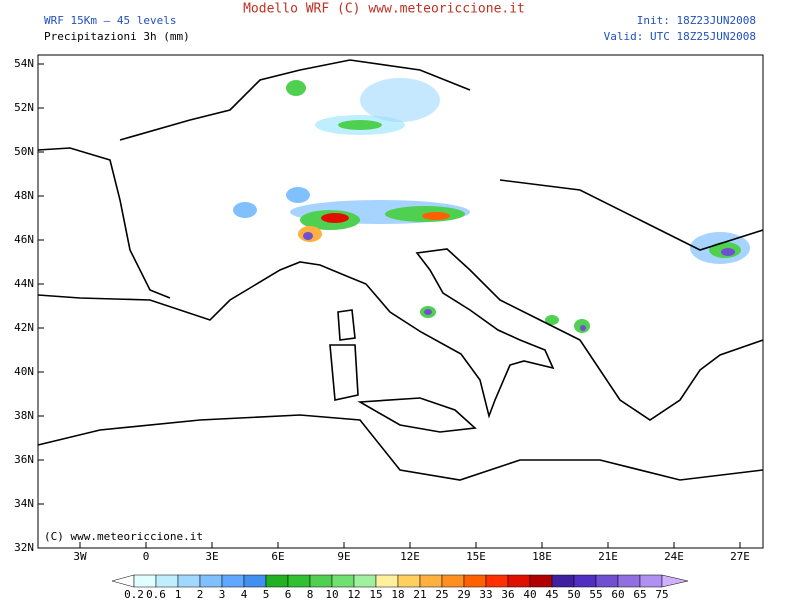 Image resolution: width=800 pixels, height=604 pixels. What do you see at coordinates (24, 547) in the screenshot?
I see `lat-label: 32N` at bounding box center [24, 547].